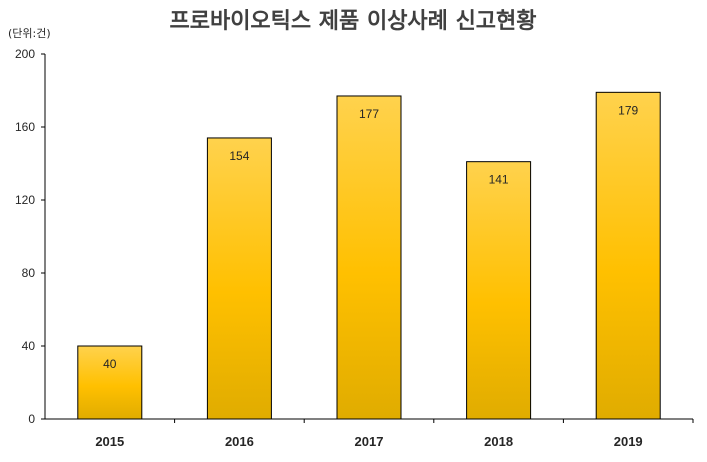  I want to click on y-tick-label: 120, so click(25, 200).